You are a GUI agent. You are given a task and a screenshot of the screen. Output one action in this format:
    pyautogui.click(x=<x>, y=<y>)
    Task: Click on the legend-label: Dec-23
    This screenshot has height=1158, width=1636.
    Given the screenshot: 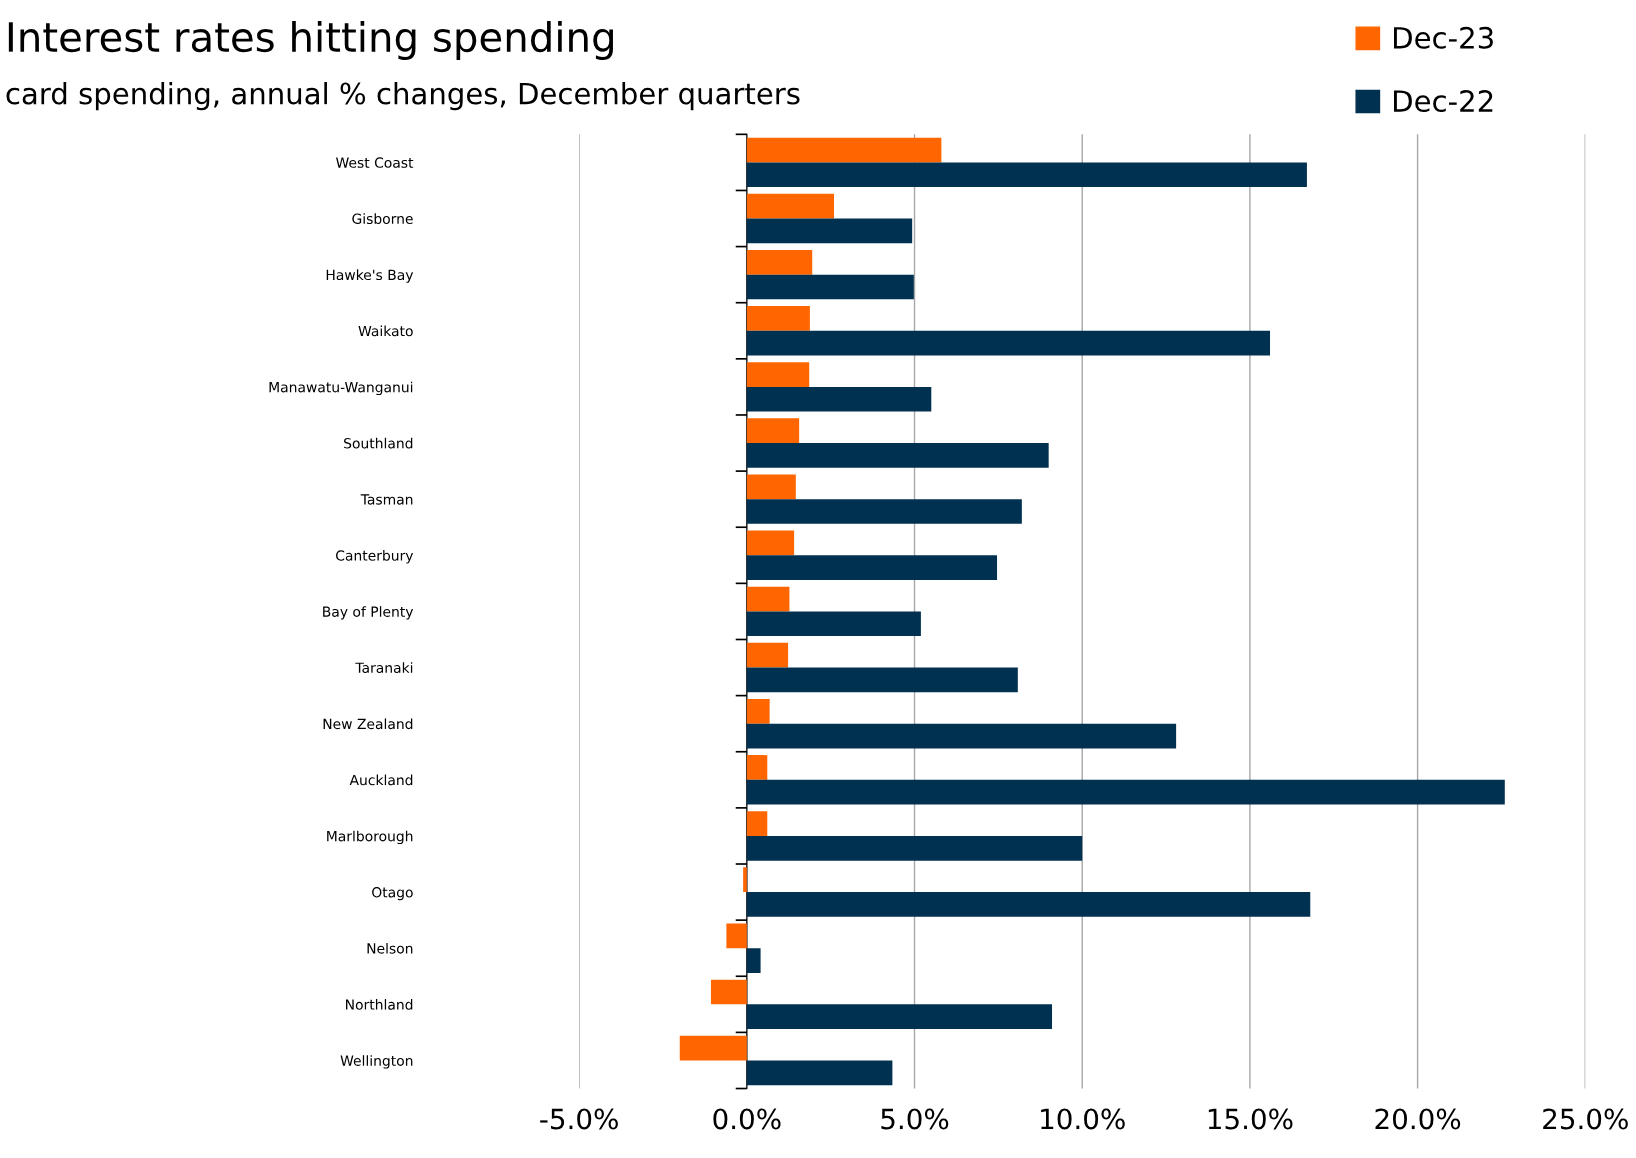 What is the action you would take?
    pyautogui.click(x=1443, y=37)
    